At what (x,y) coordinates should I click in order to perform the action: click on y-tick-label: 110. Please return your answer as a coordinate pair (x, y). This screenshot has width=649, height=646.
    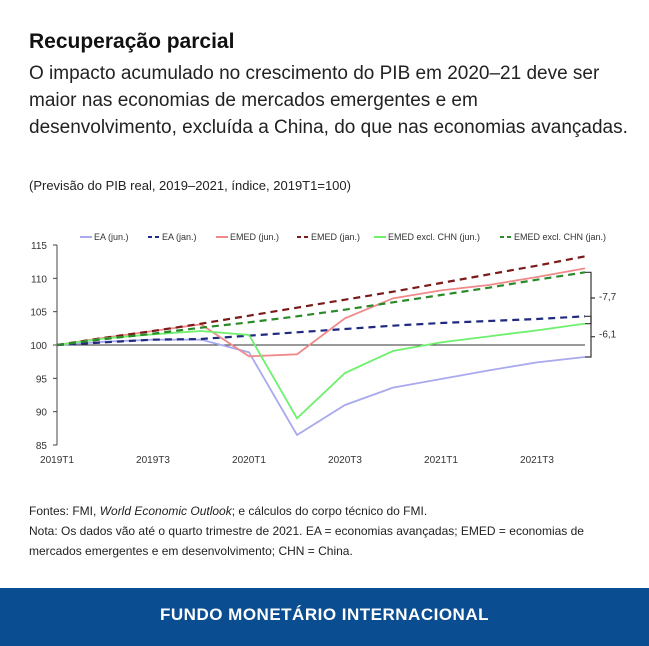
    Looking at the image, I should click on (39, 279).